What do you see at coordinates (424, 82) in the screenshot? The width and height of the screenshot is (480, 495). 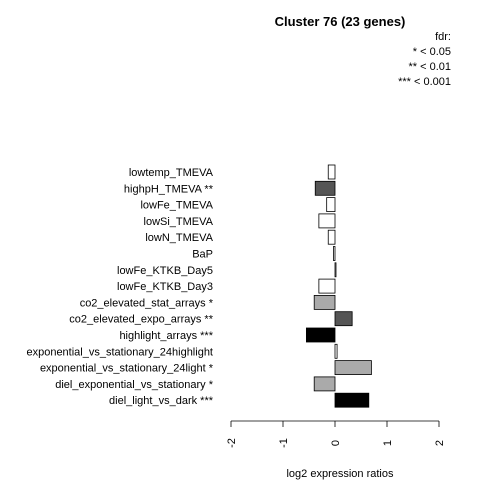 I see `legend-entry-3: *** < 0.001` at bounding box center [424, 82].